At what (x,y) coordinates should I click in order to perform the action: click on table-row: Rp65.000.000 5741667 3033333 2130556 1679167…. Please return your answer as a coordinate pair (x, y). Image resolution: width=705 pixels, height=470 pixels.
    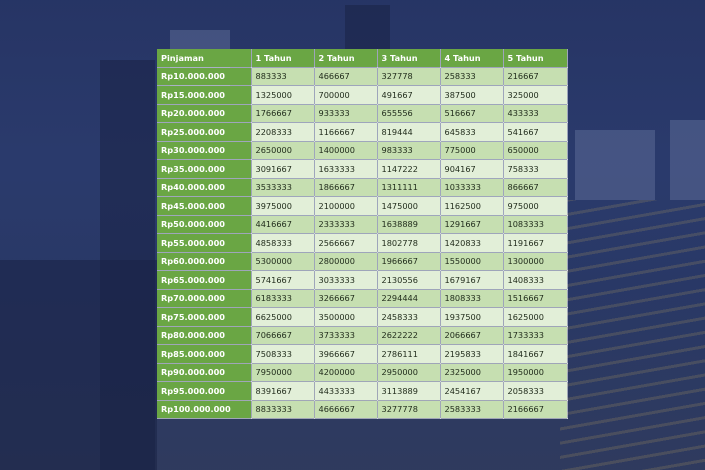
    Looking at the image, I should click on (362, 280).